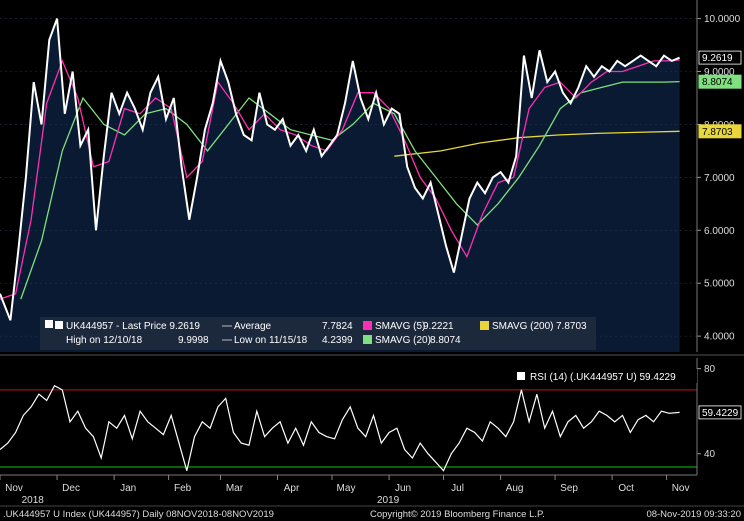  I want to click on price-tag-box, so click(720, 57).